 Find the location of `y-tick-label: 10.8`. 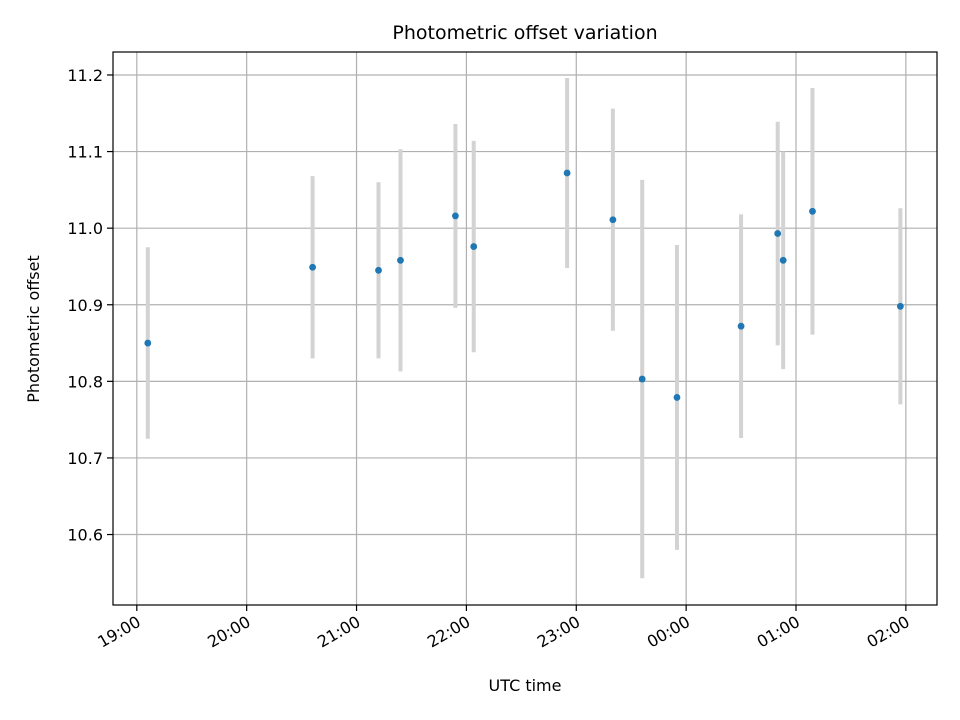

y-tick-label: 10.8 is located at coordinates (85, 381).